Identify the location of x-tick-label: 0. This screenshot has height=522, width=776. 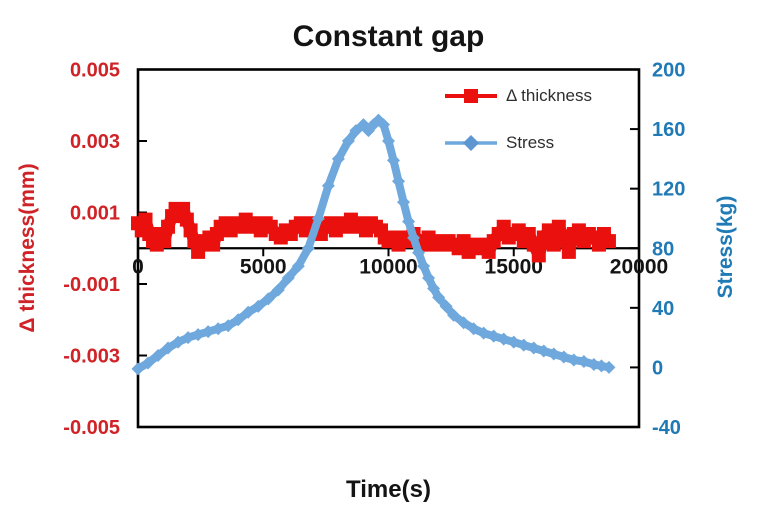
(138, 266).